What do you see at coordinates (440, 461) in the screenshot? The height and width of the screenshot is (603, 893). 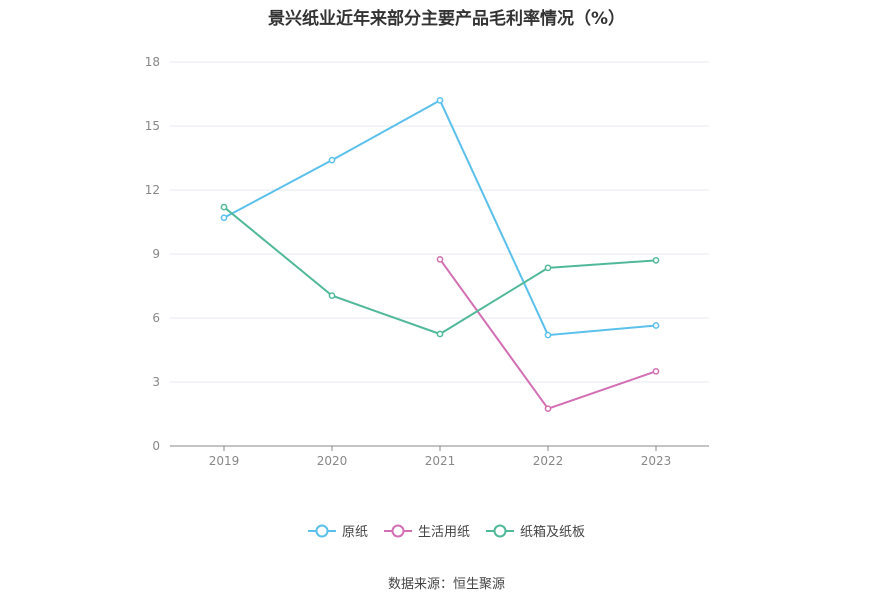 I see `x-tick-label-2021: 2021` at bounding box center [440, 461].